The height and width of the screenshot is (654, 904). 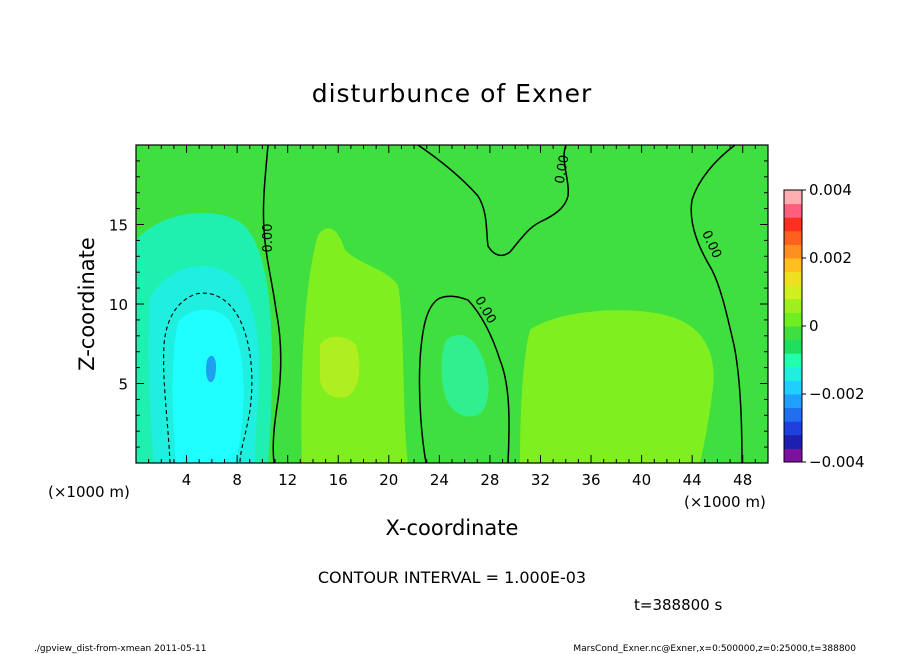 I want to click on field-region-mid-peak, so click(x=340, y=367).